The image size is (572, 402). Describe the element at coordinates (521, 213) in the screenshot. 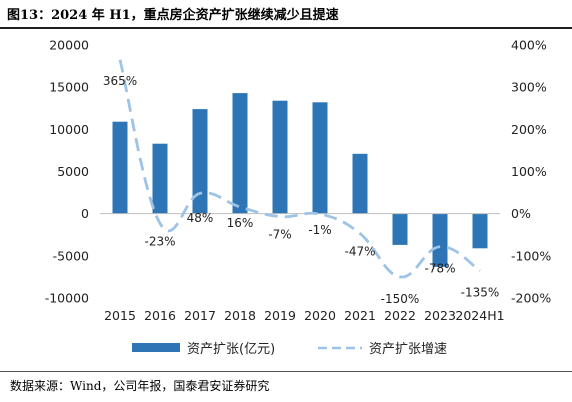

I see `right-tick-label: 0%` at that location.